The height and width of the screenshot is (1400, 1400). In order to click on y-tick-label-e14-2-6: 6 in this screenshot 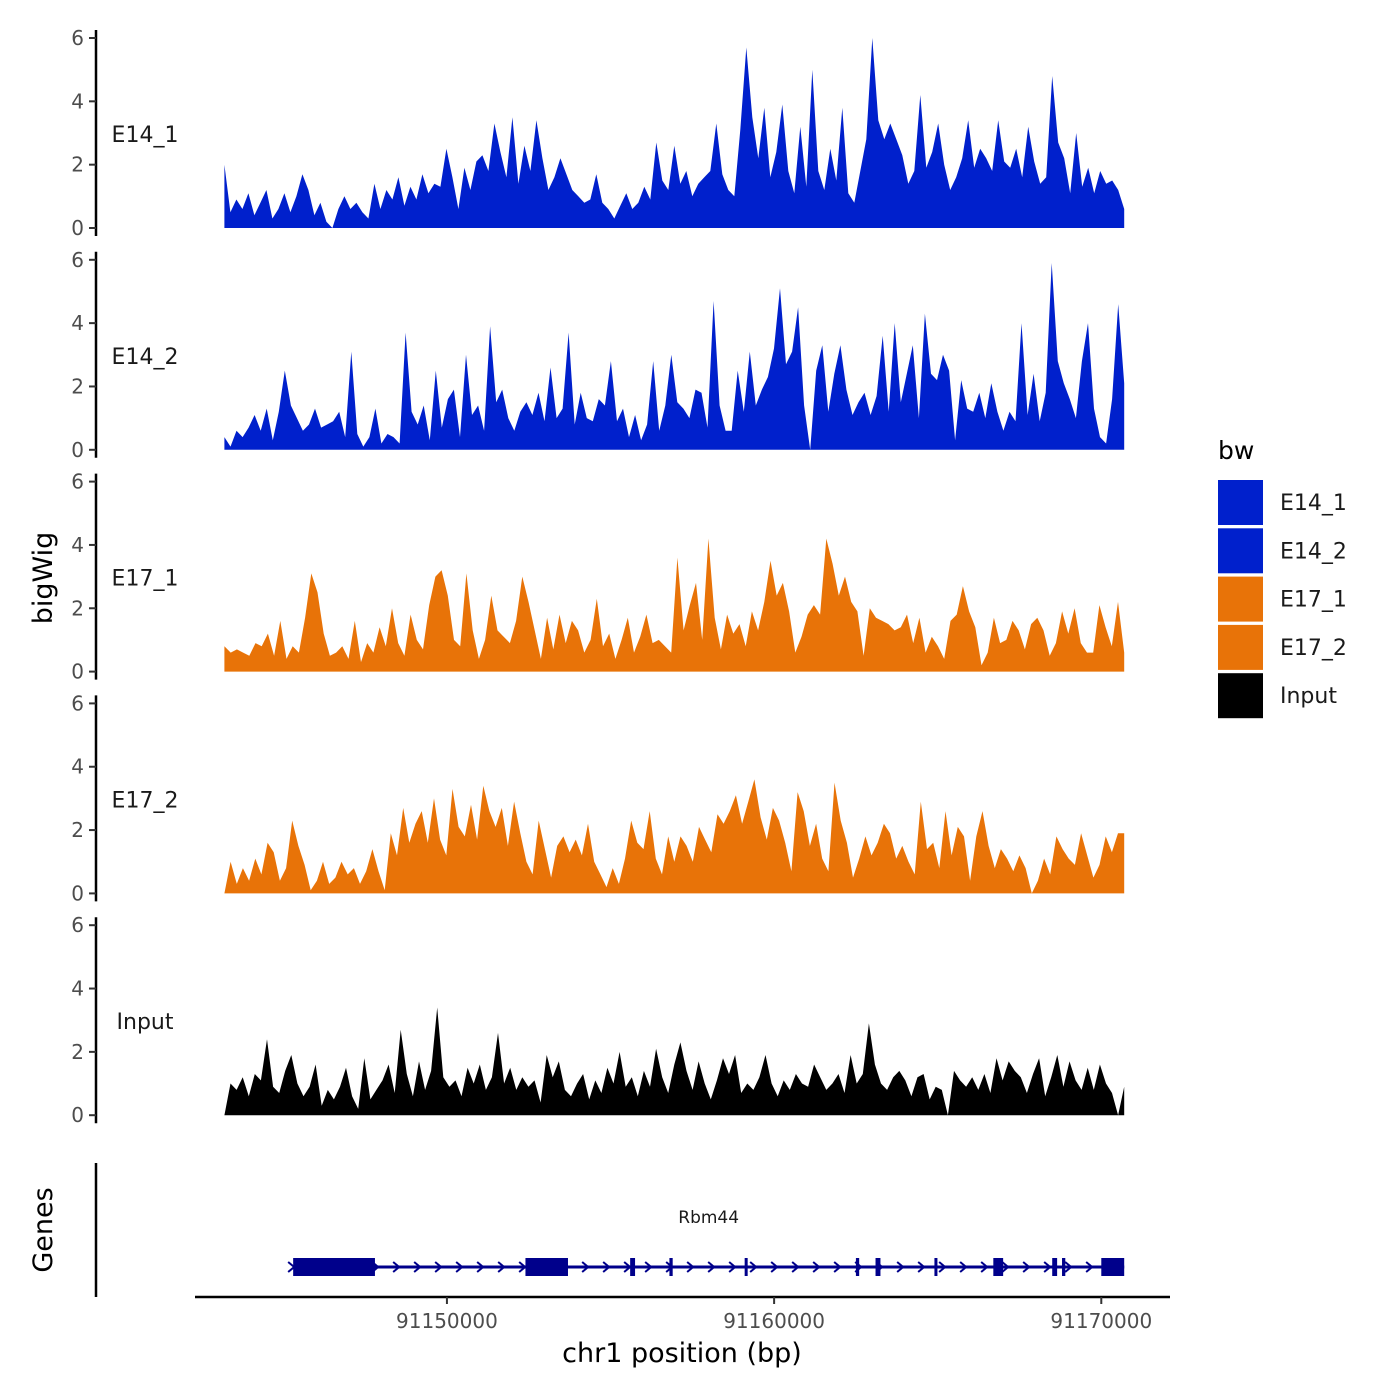, I will do `click(77, 260)`.